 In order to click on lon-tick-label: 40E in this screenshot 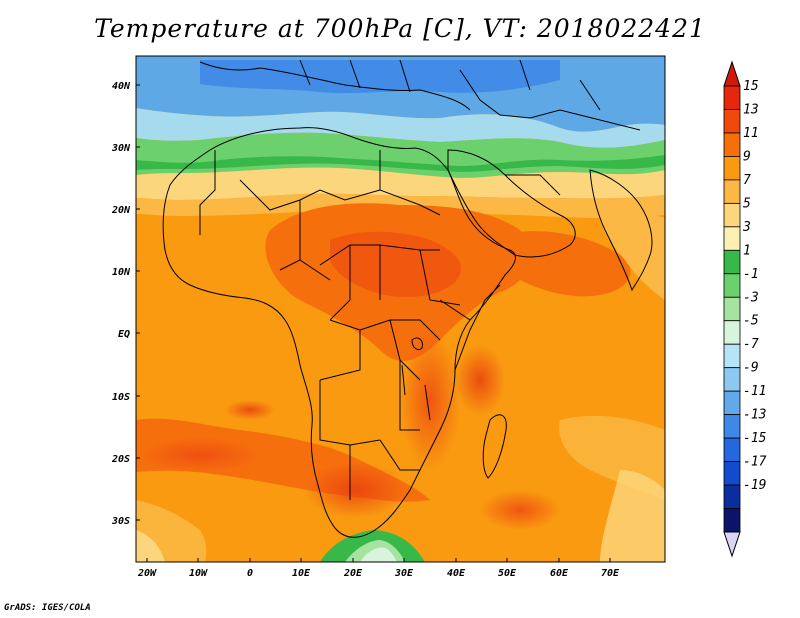, I will do `click(456, 573)`.